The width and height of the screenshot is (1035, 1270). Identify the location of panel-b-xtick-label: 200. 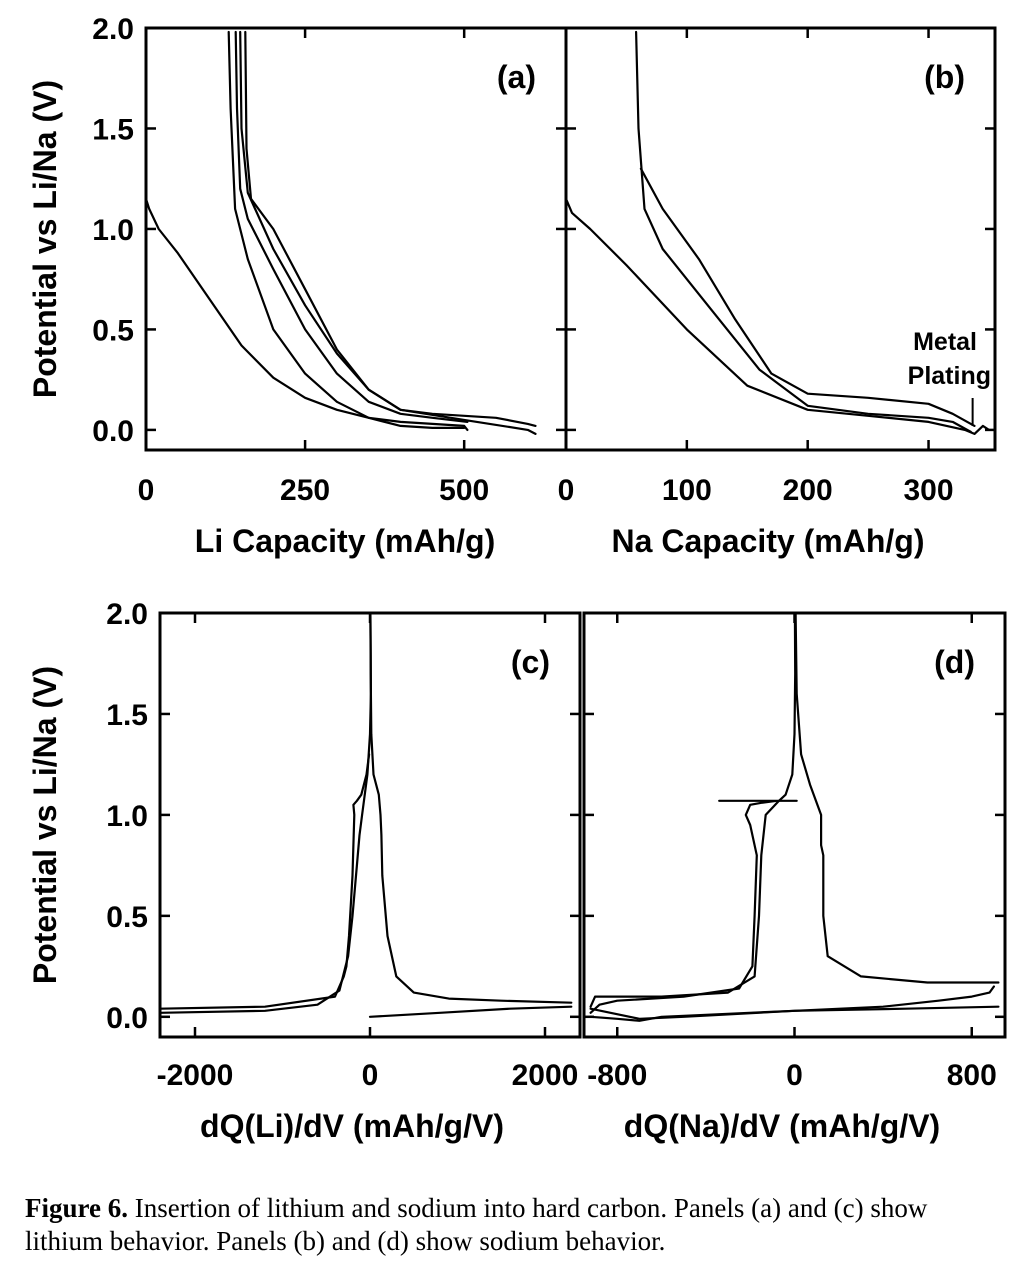
(808, 490).